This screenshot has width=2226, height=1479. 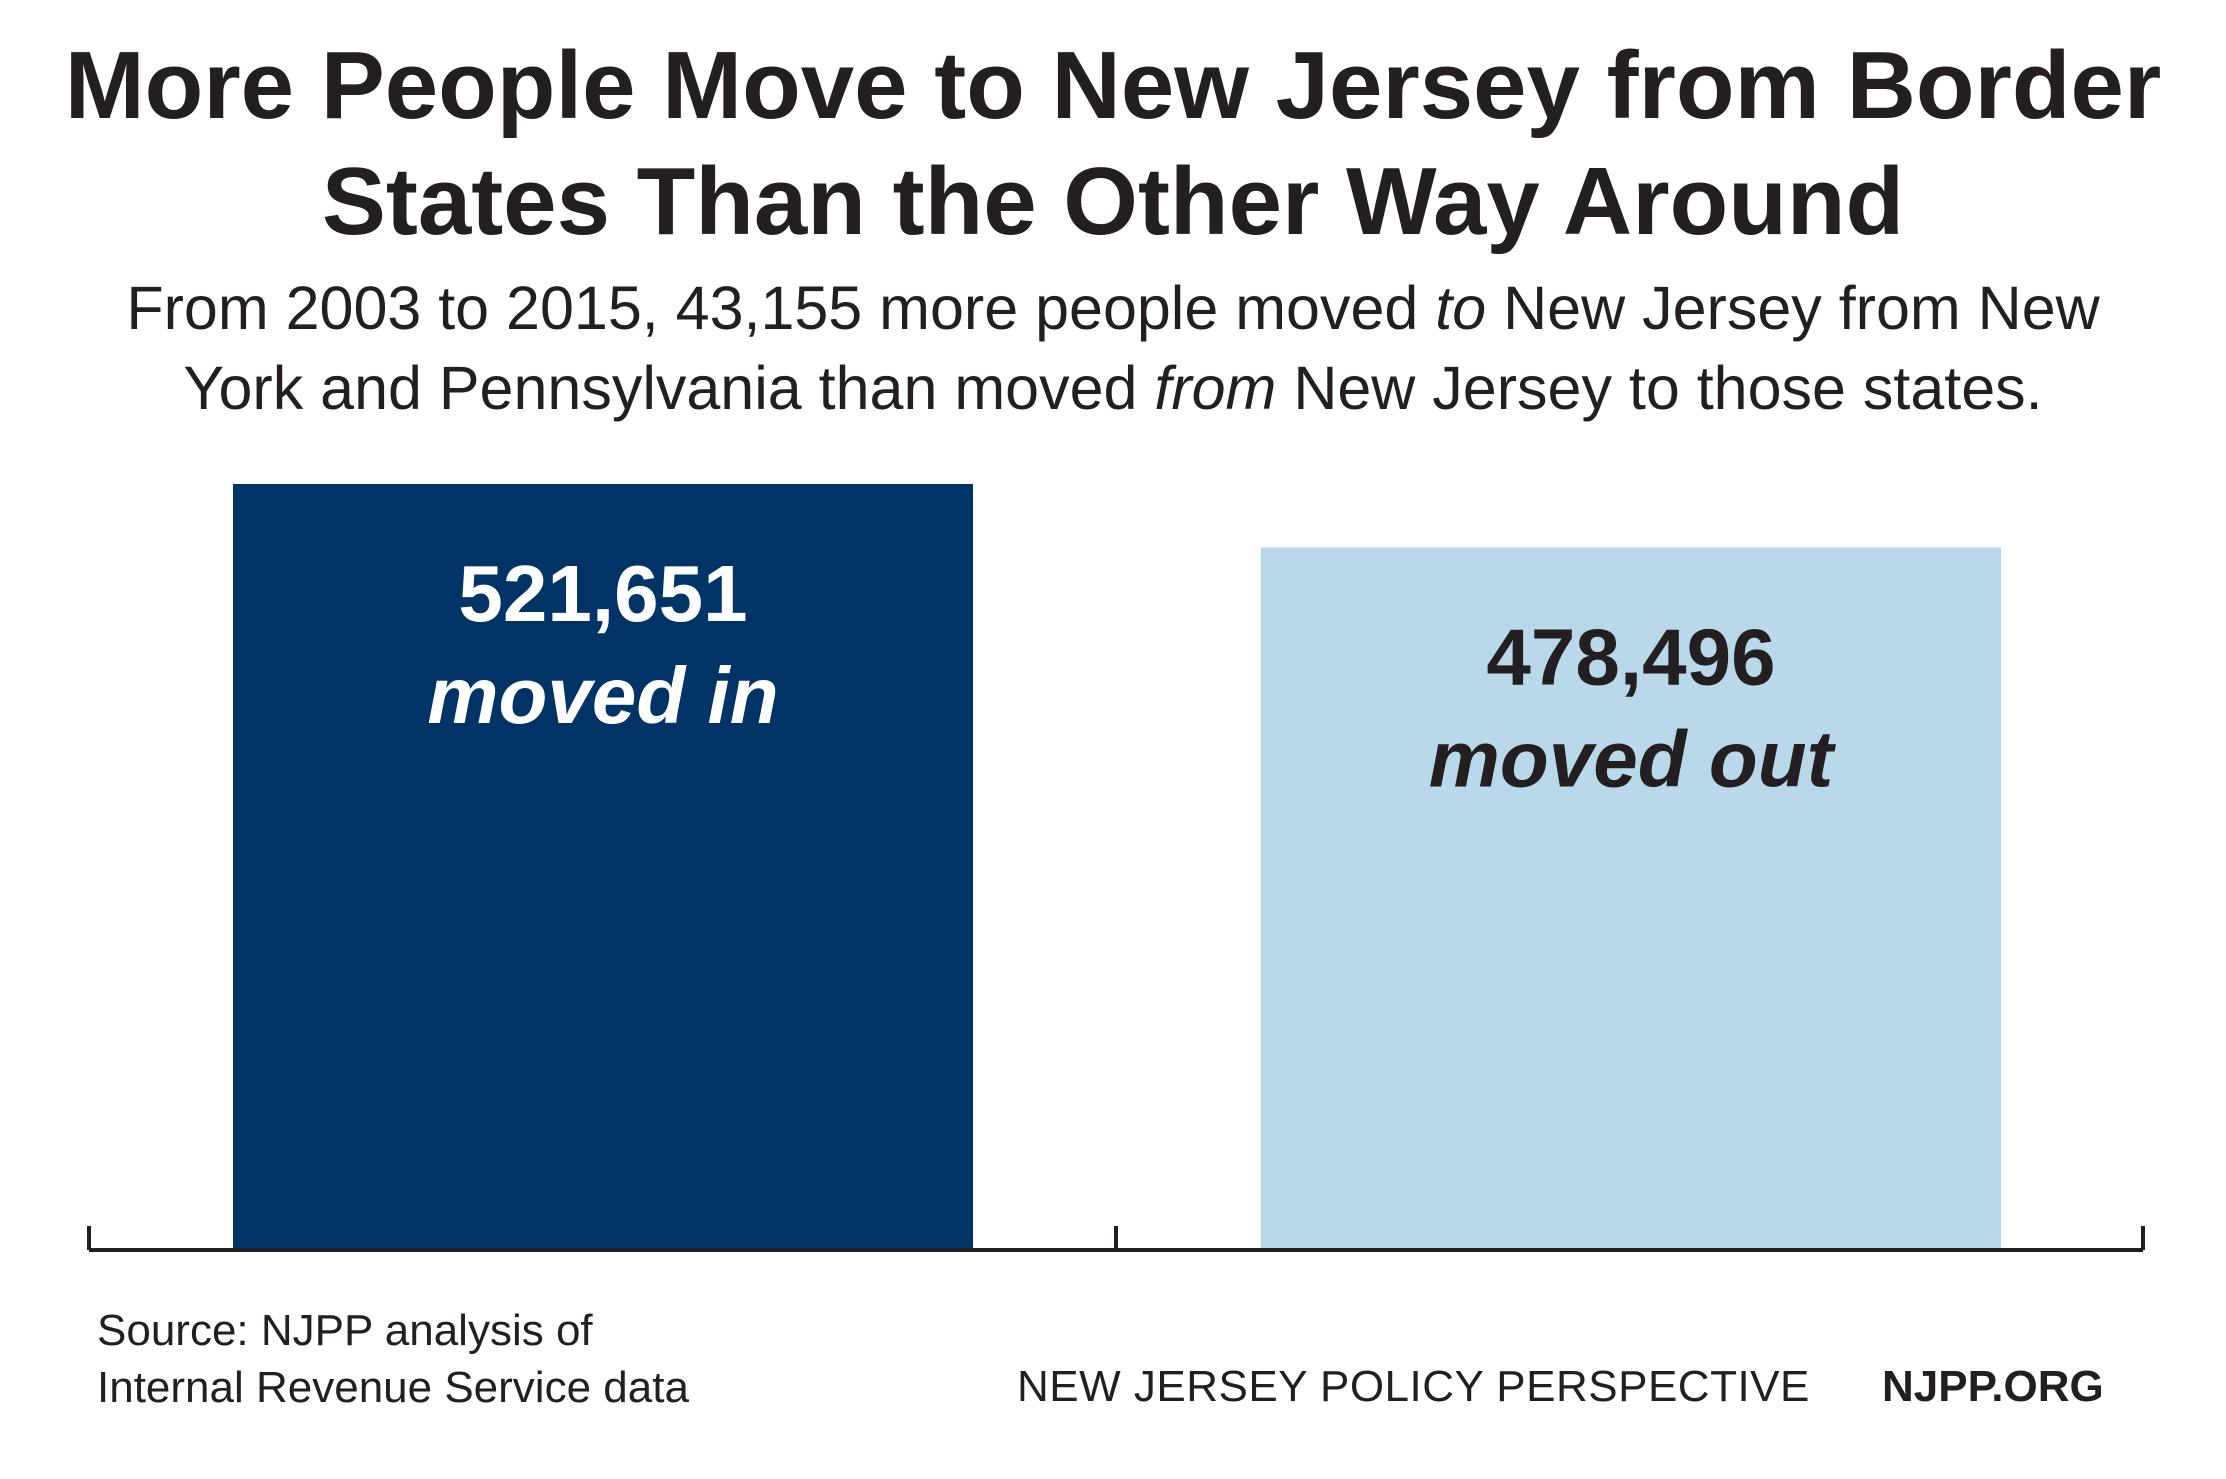 I want to click on chart-title-line-2: States Than the Other Way Around, so click(x=1113, y=201).